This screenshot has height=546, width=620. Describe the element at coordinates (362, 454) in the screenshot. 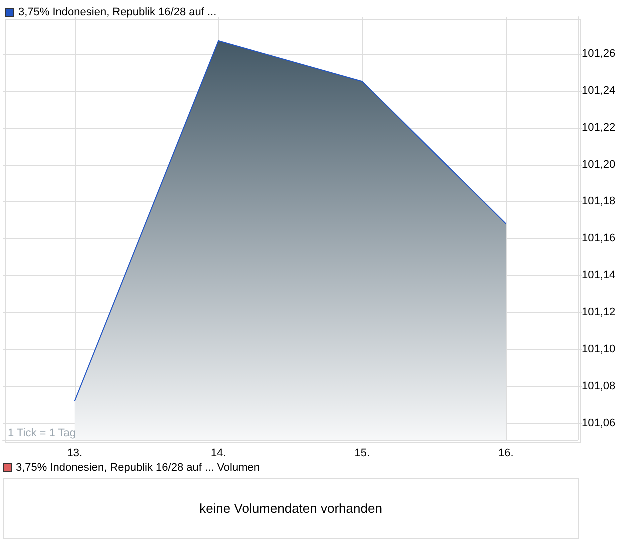

I see `x-tick-label: 15.` at that location.